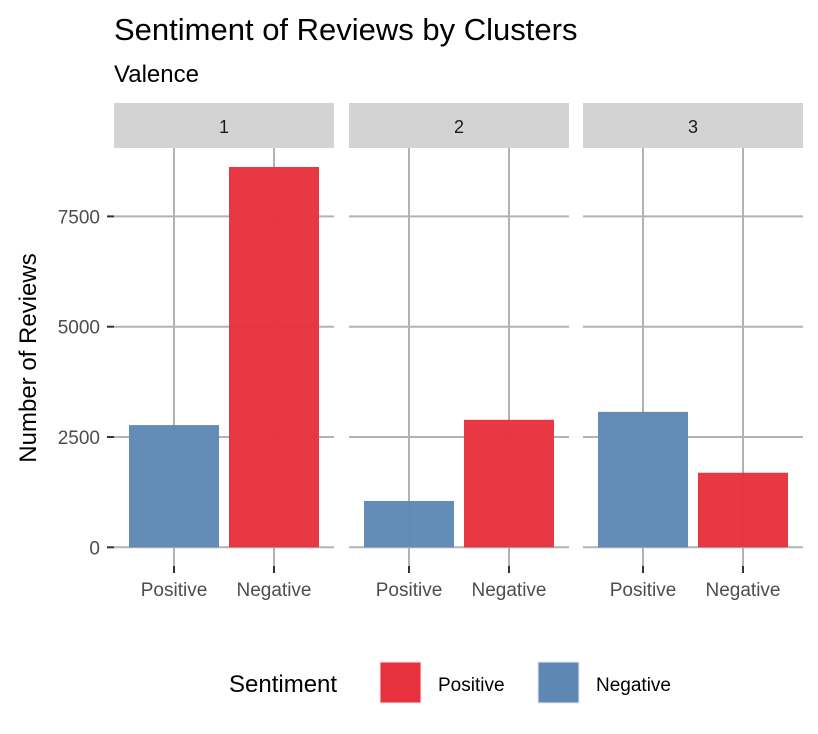 This screenshot has width=818, height=734. I want to click on legend: Sentiment Positive Negative, so click(450, 682).